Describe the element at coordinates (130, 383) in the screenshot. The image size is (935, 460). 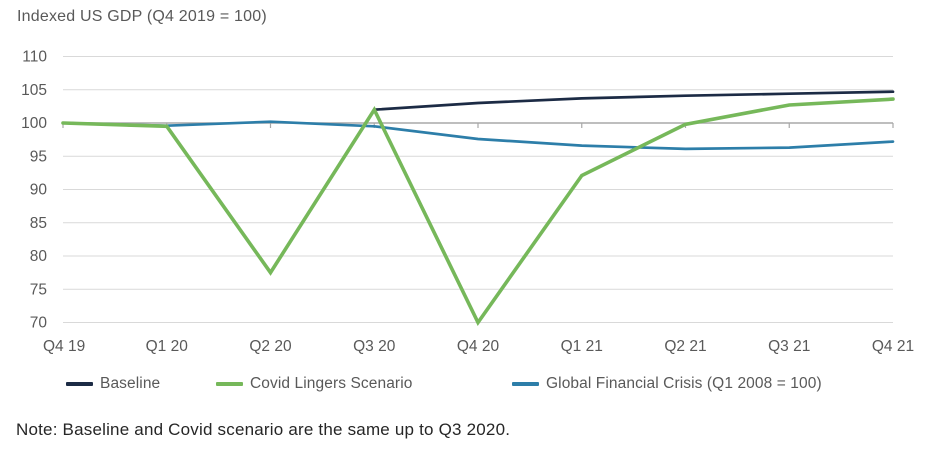
I see `legend-label: Baseline` at that location.